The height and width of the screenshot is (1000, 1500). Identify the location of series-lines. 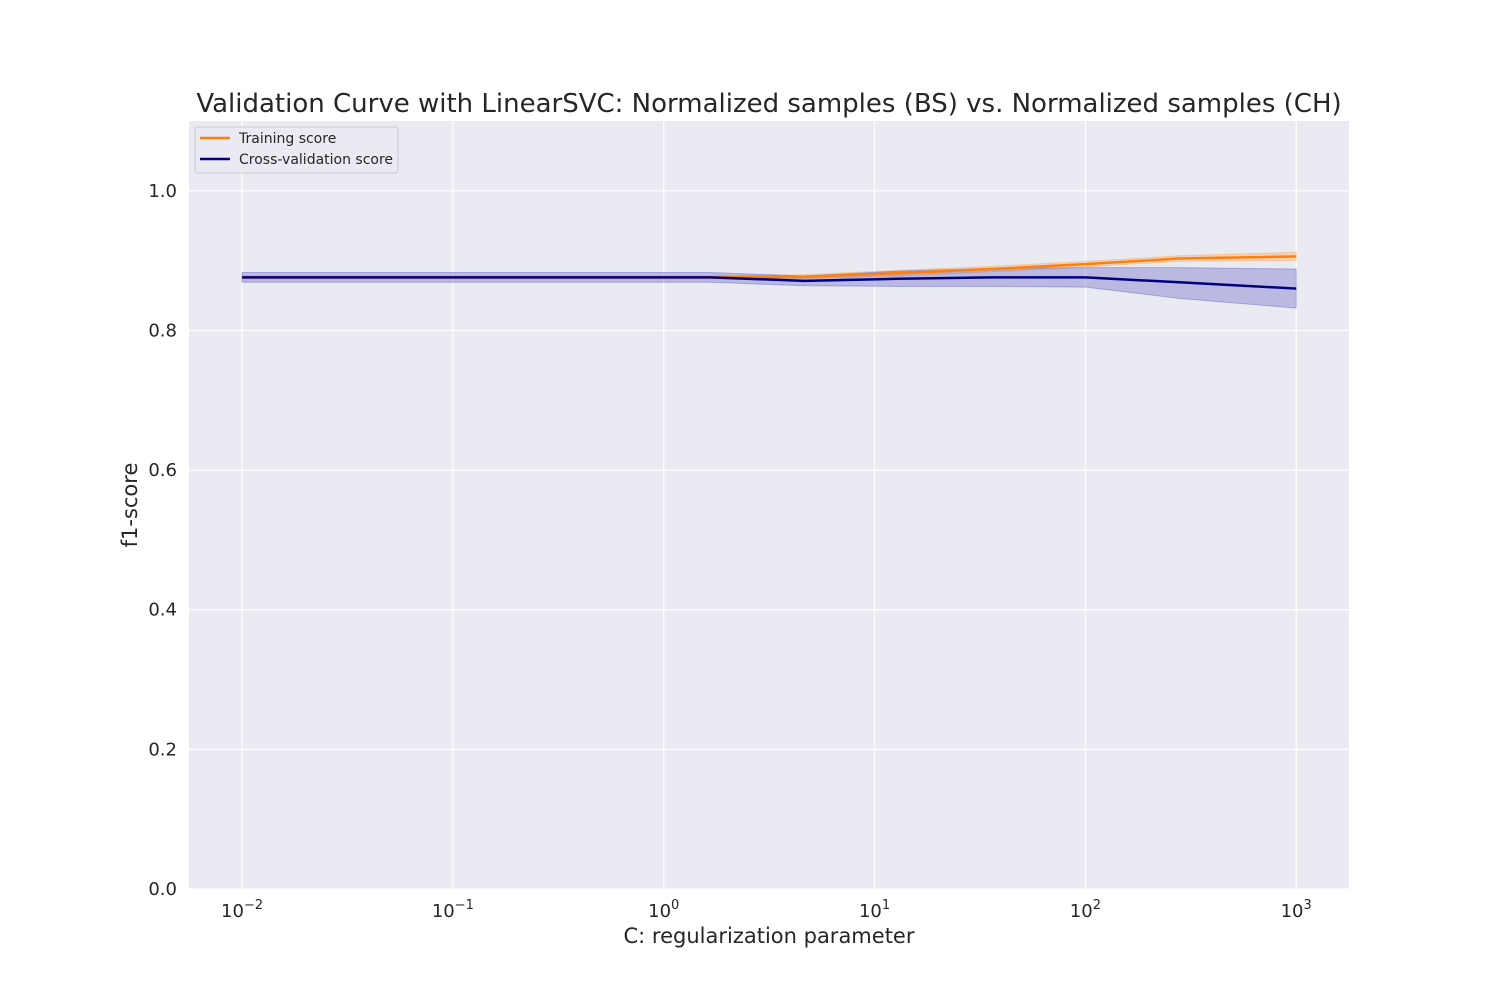
(769, 272).